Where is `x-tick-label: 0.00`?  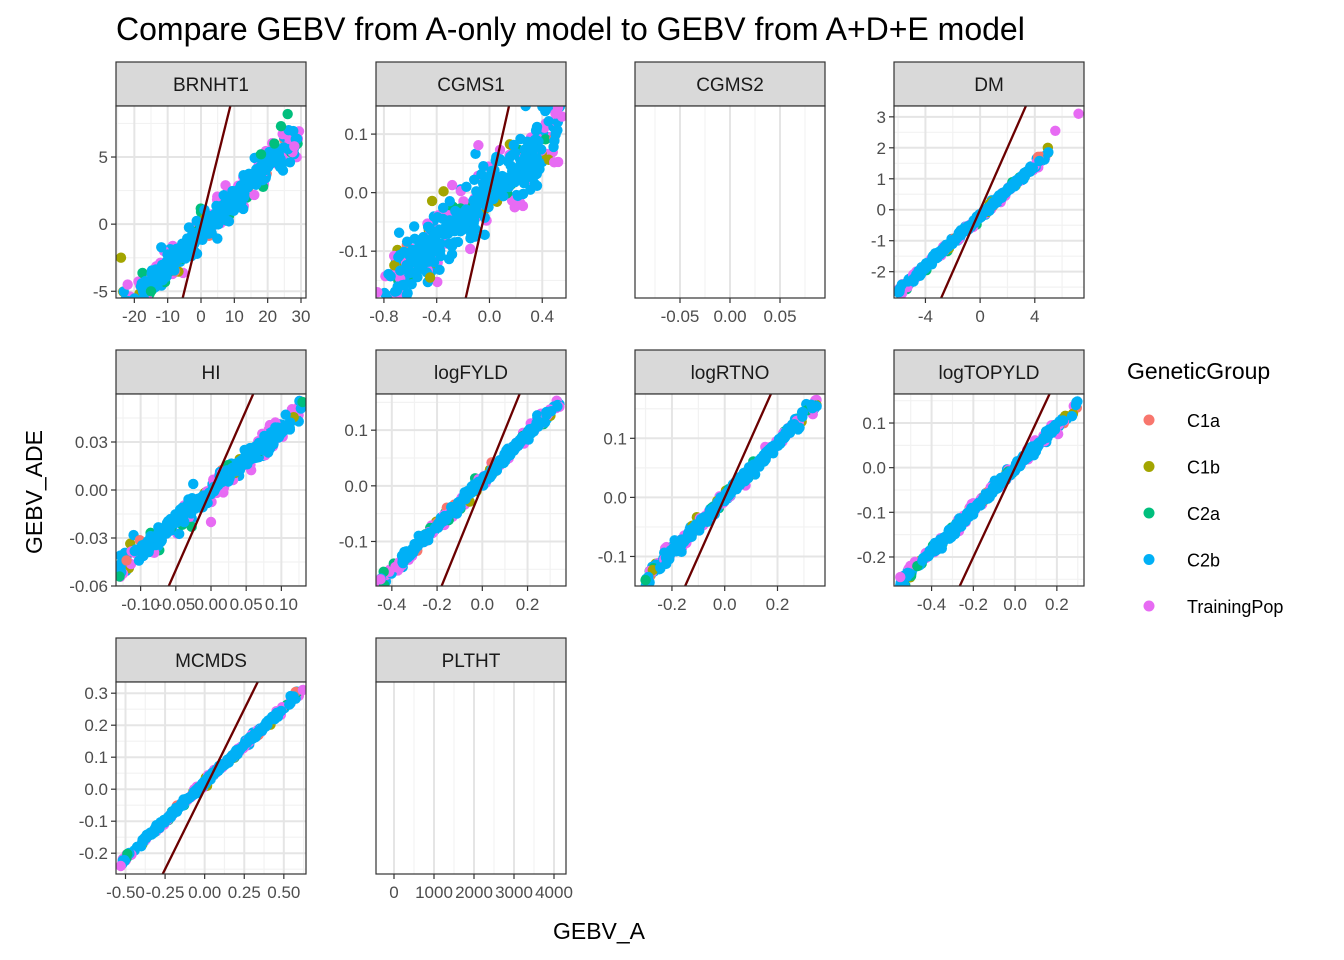
x-tick-label: 0.00 is located at coordinates (204, 892).